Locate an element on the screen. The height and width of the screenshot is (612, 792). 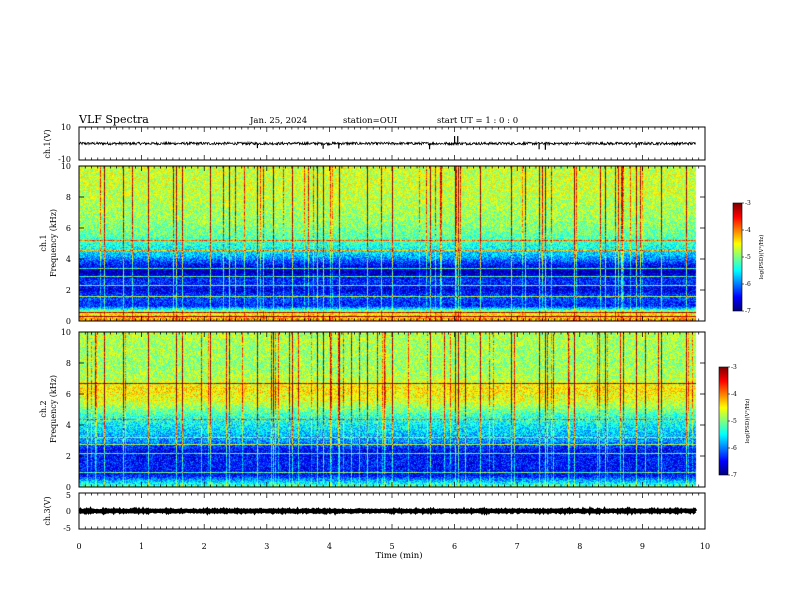
ch2-colorbar: -3 -4 -5 -6 -7 log(PSD)(V²/Hz) is located at coordinates (734, 421).